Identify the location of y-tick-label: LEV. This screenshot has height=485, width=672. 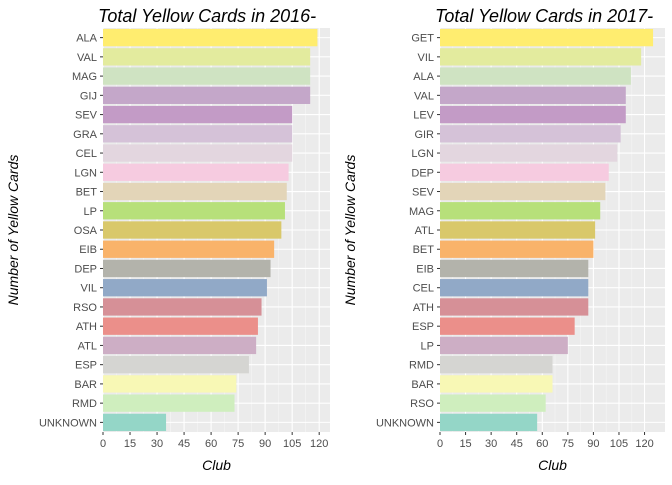
(423, 116).